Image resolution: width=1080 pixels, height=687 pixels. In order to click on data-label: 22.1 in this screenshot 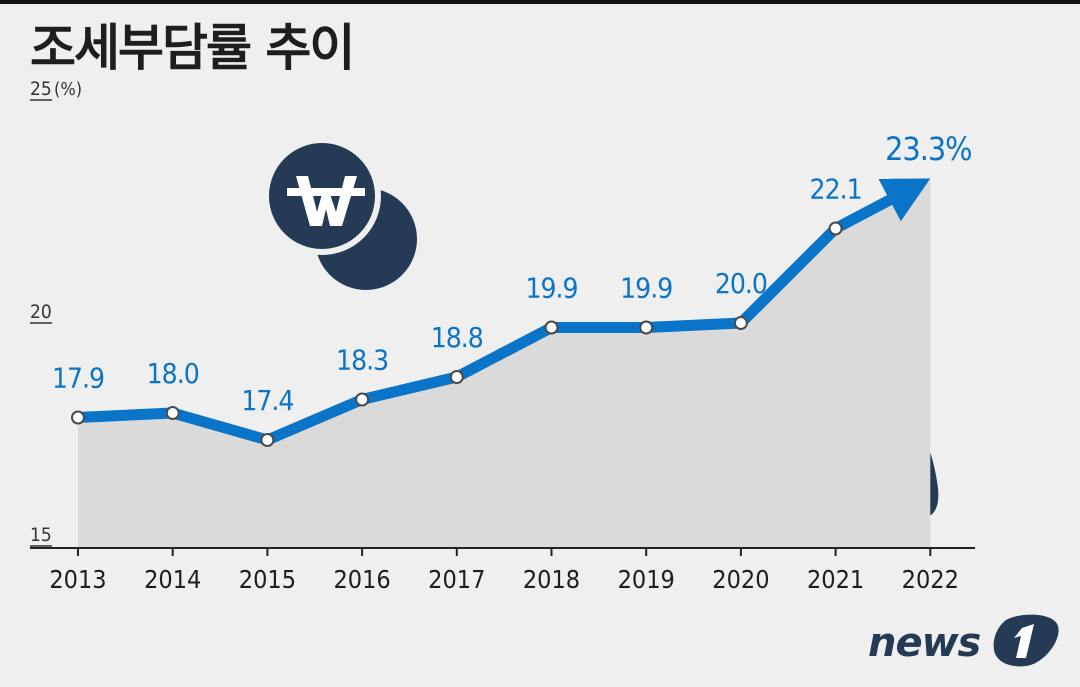, I will do `click(836, 189)`.